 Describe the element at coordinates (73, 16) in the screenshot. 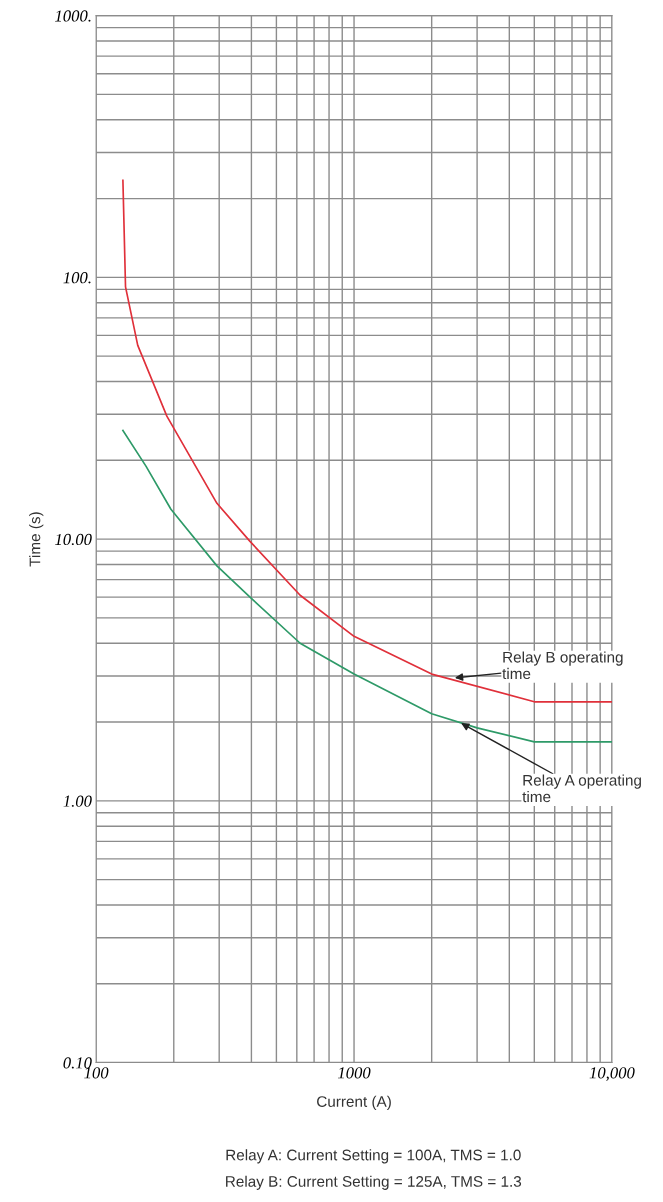

I see `y-tick-label: 1000.` at that location.